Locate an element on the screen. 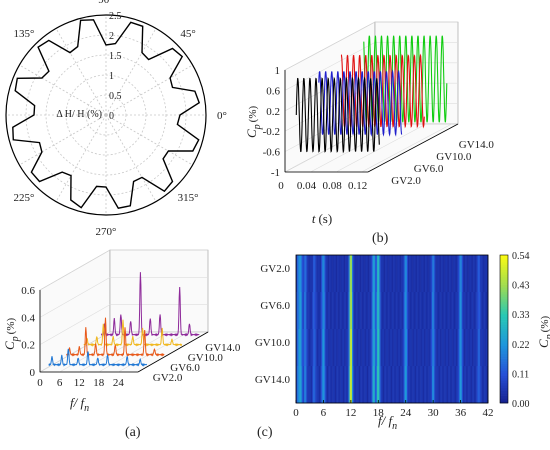 The height and width of the screenshot is (450, 550). cl-x-tick: 24 is located at coordinates (119, 383).